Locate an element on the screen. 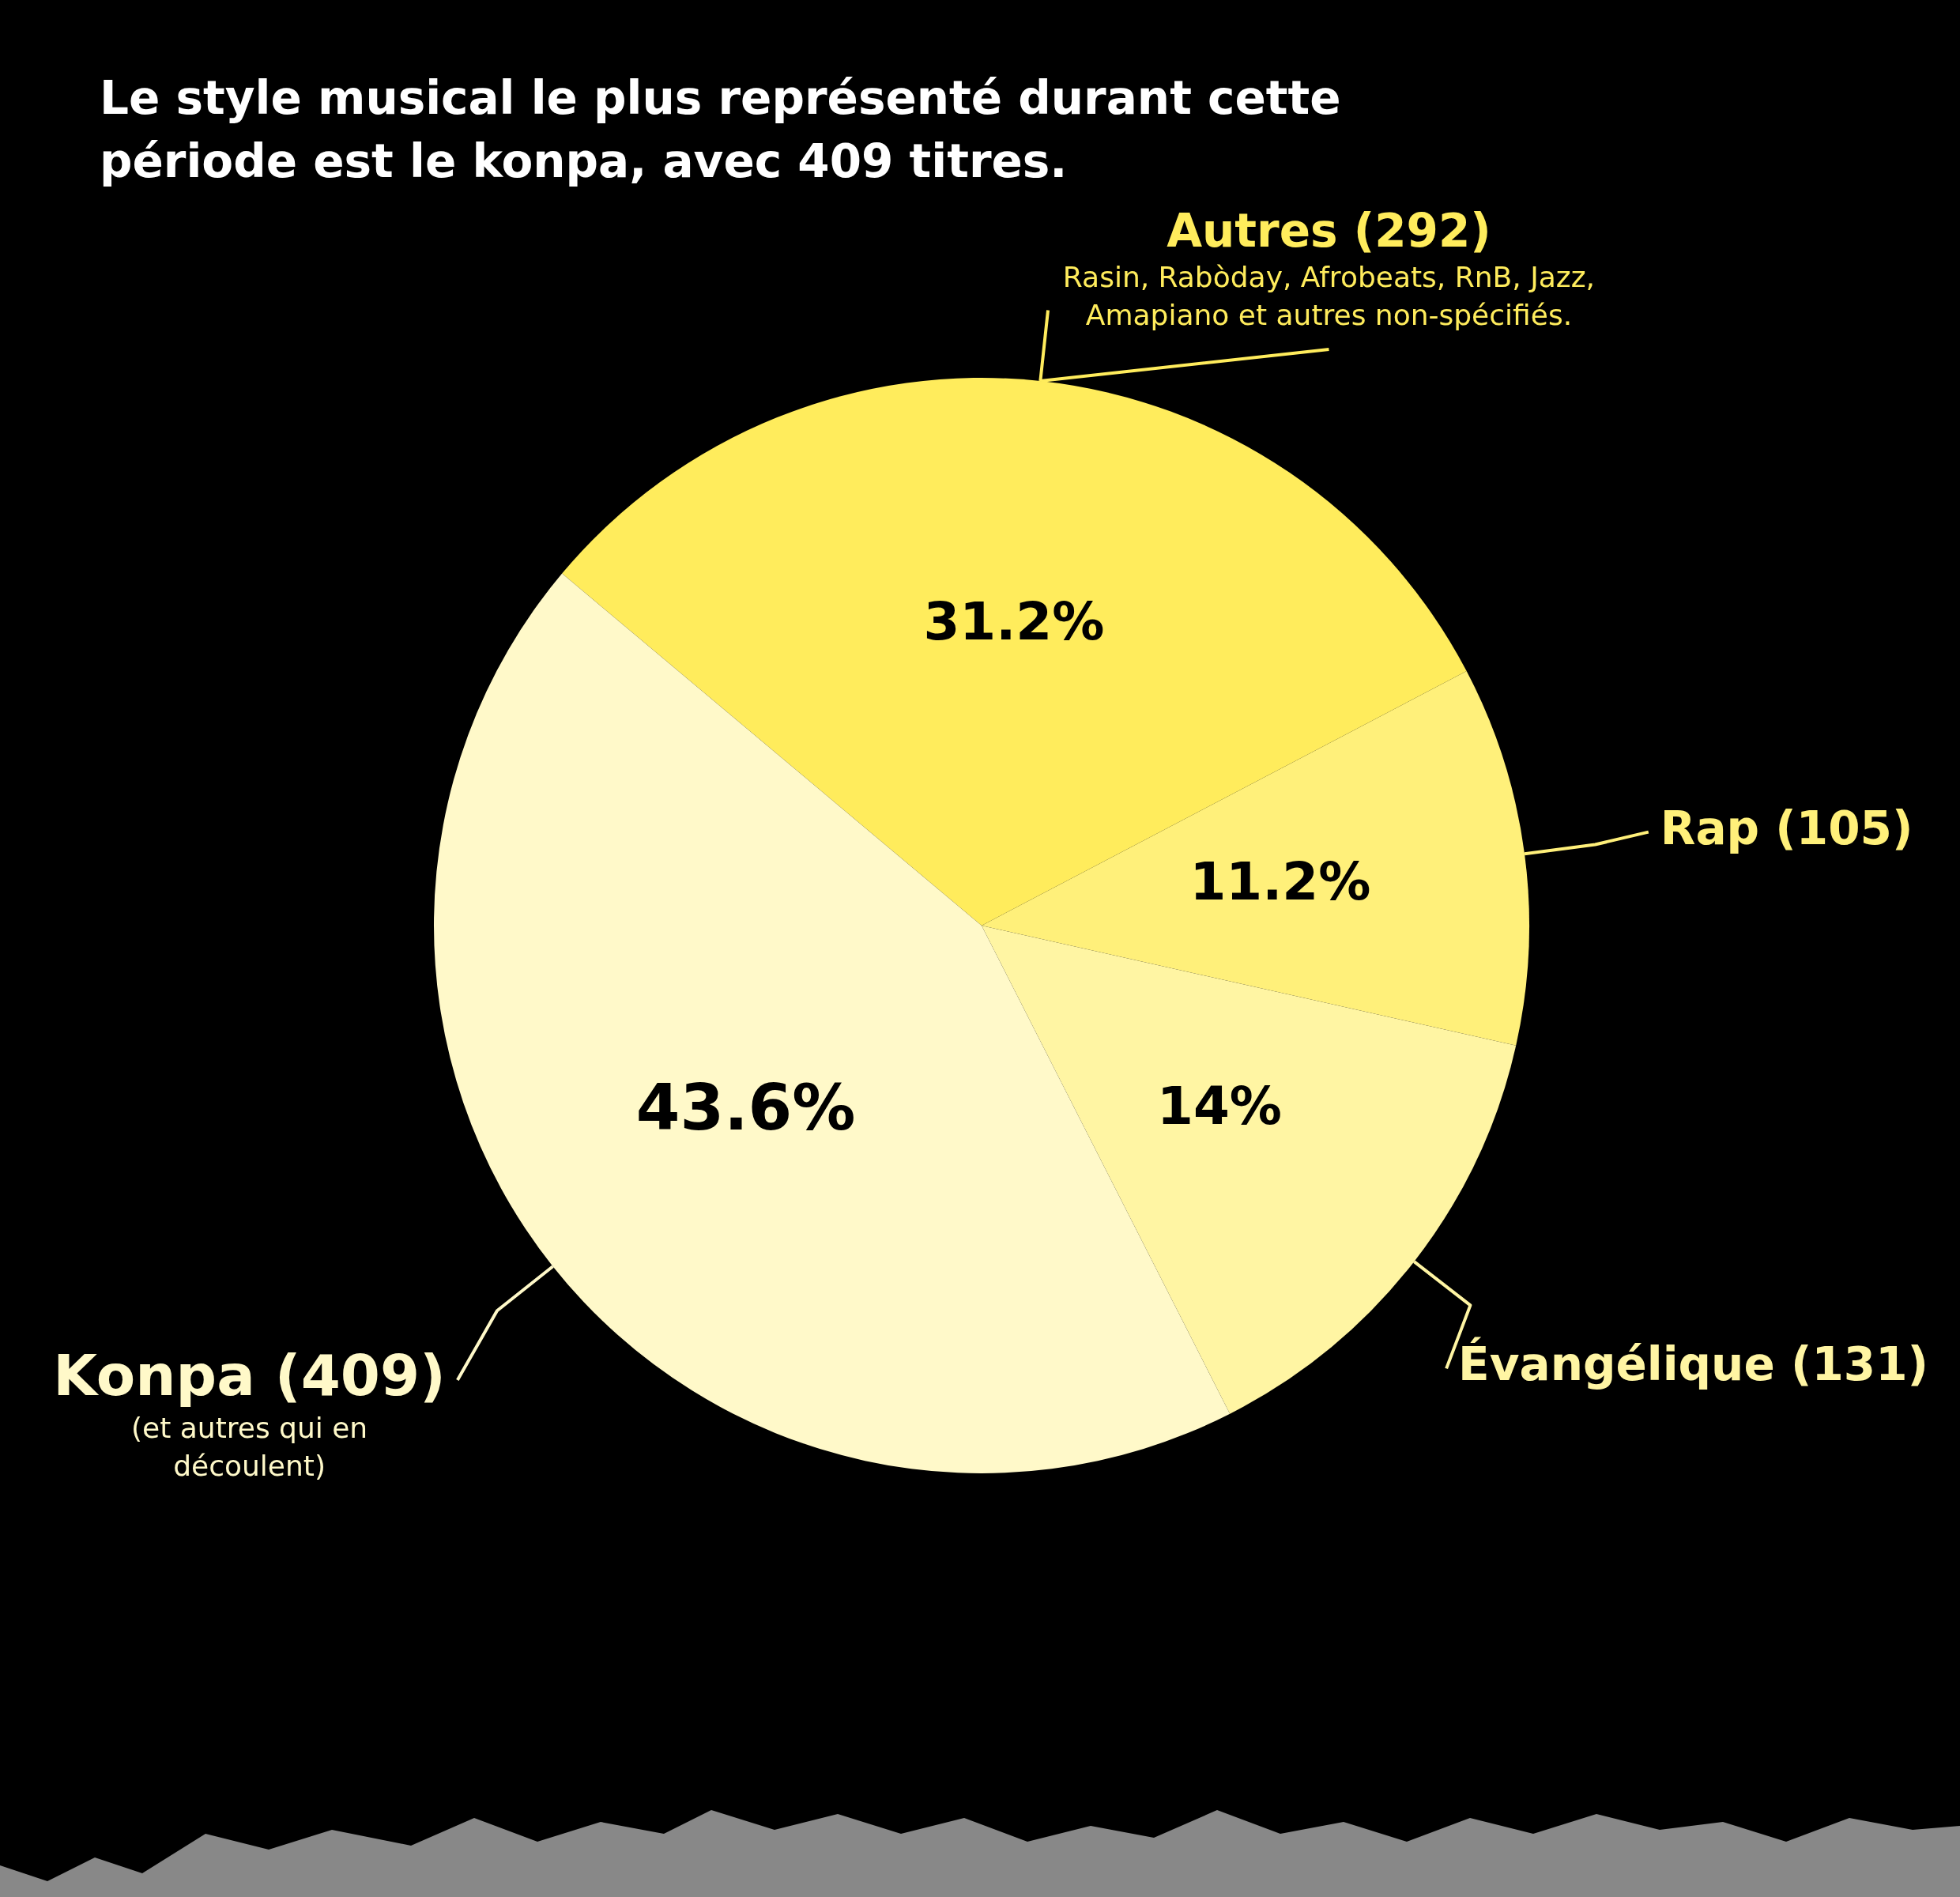  text: Rasin, Rabòday, Afrobeats, RnB, Jazz, Amapiano et autres non-spécifiés. is located at coordinates (1329, 296).